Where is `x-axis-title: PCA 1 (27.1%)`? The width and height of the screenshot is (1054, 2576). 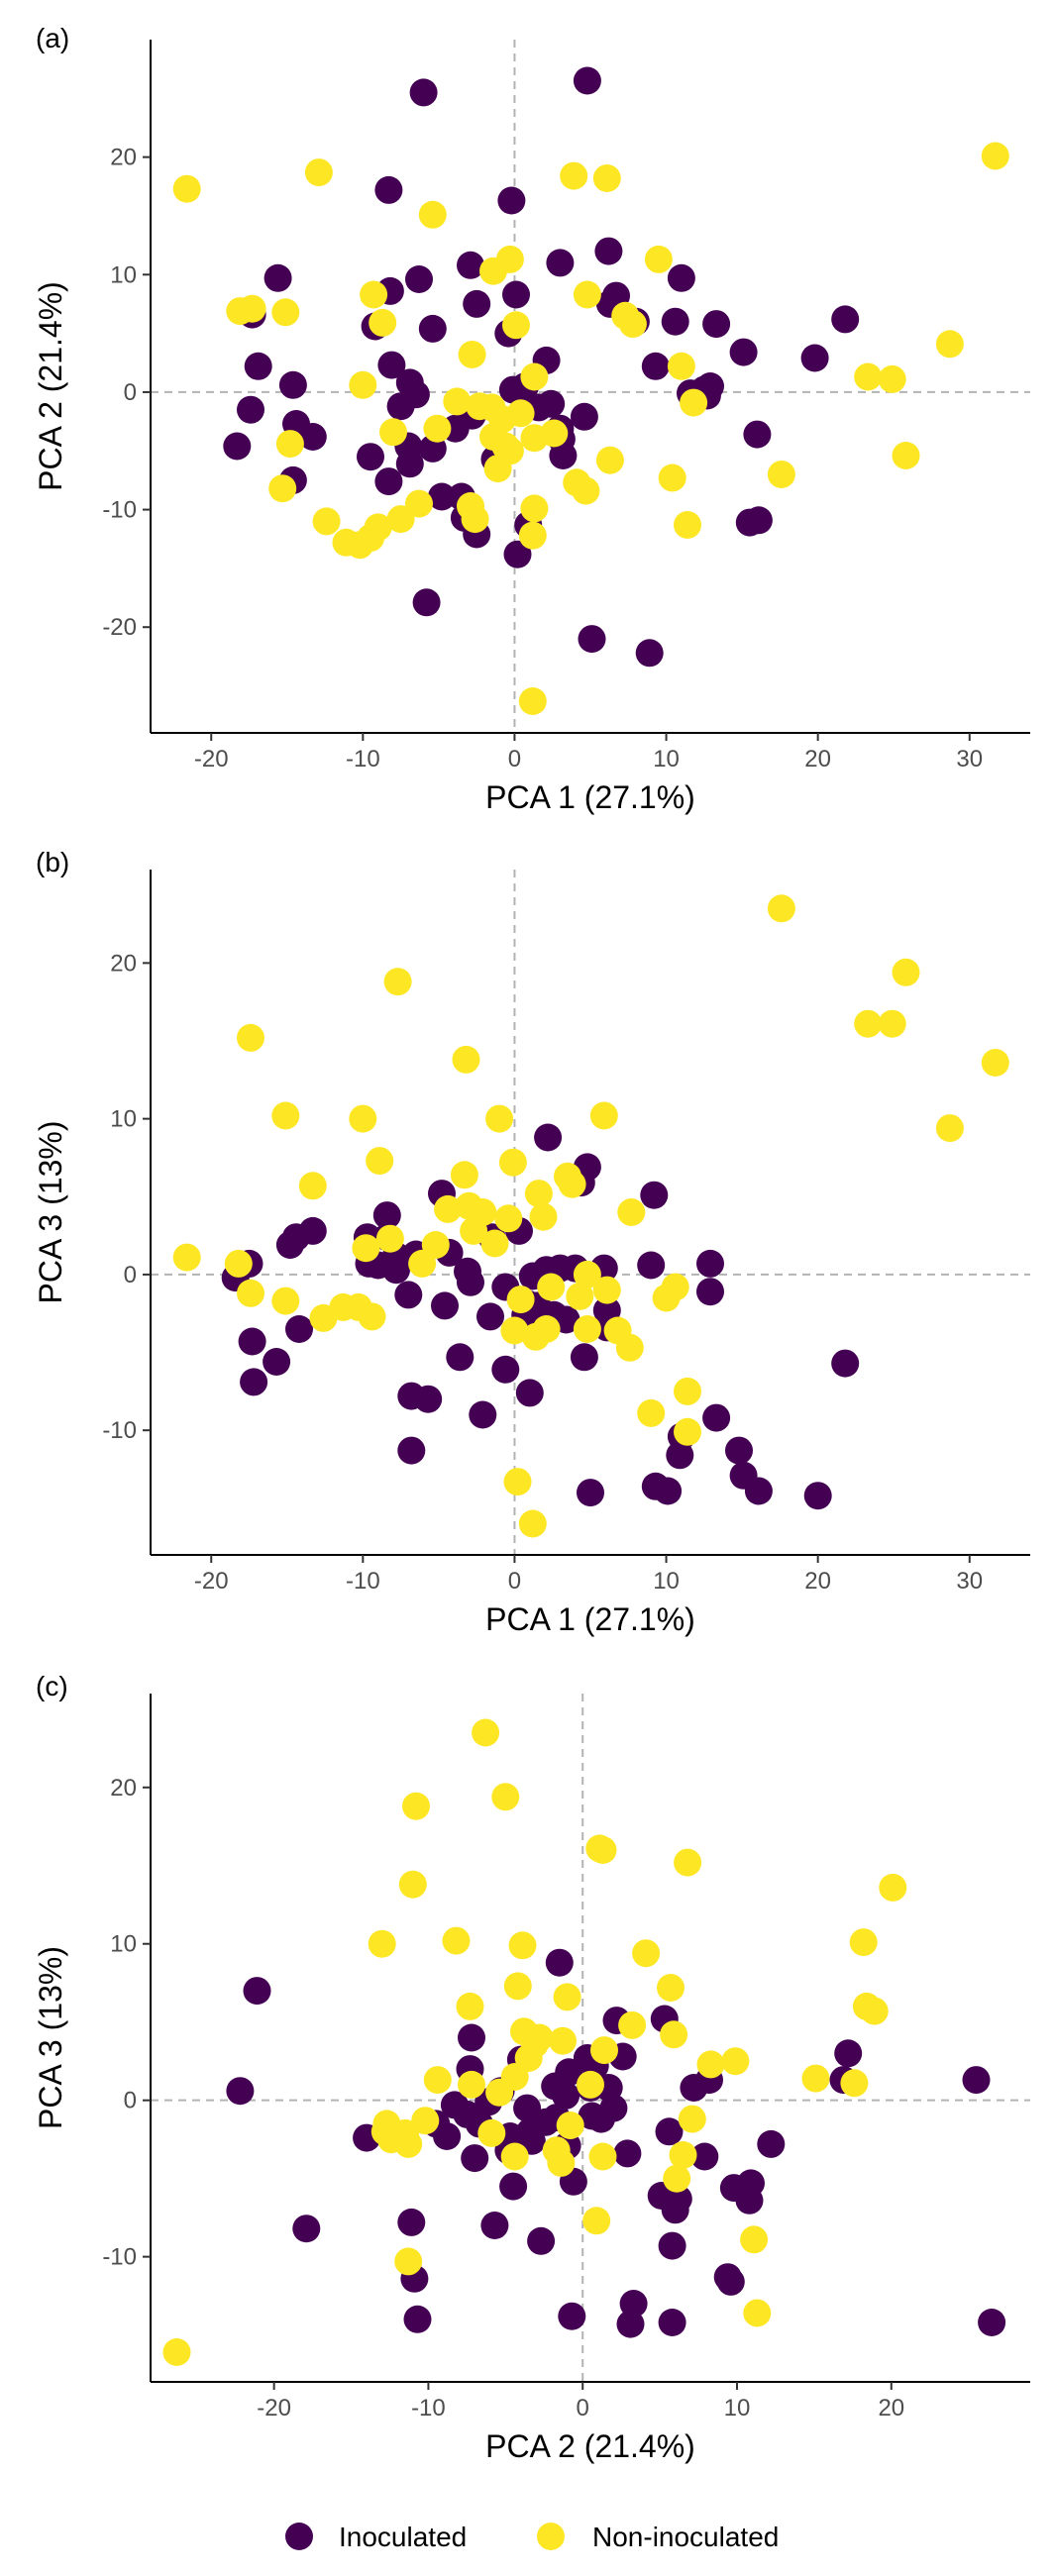 x-axis-title: PCA 1 (27.1%) is located at coordinates (590, 1619).